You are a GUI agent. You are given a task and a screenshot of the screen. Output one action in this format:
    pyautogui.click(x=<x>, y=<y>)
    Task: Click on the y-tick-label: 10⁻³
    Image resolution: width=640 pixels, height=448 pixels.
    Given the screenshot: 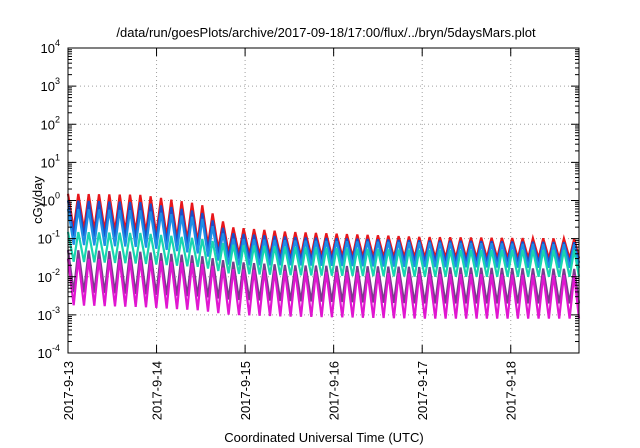 What is the action you would take?
    pyautogui.click(x=49, y=314)
    